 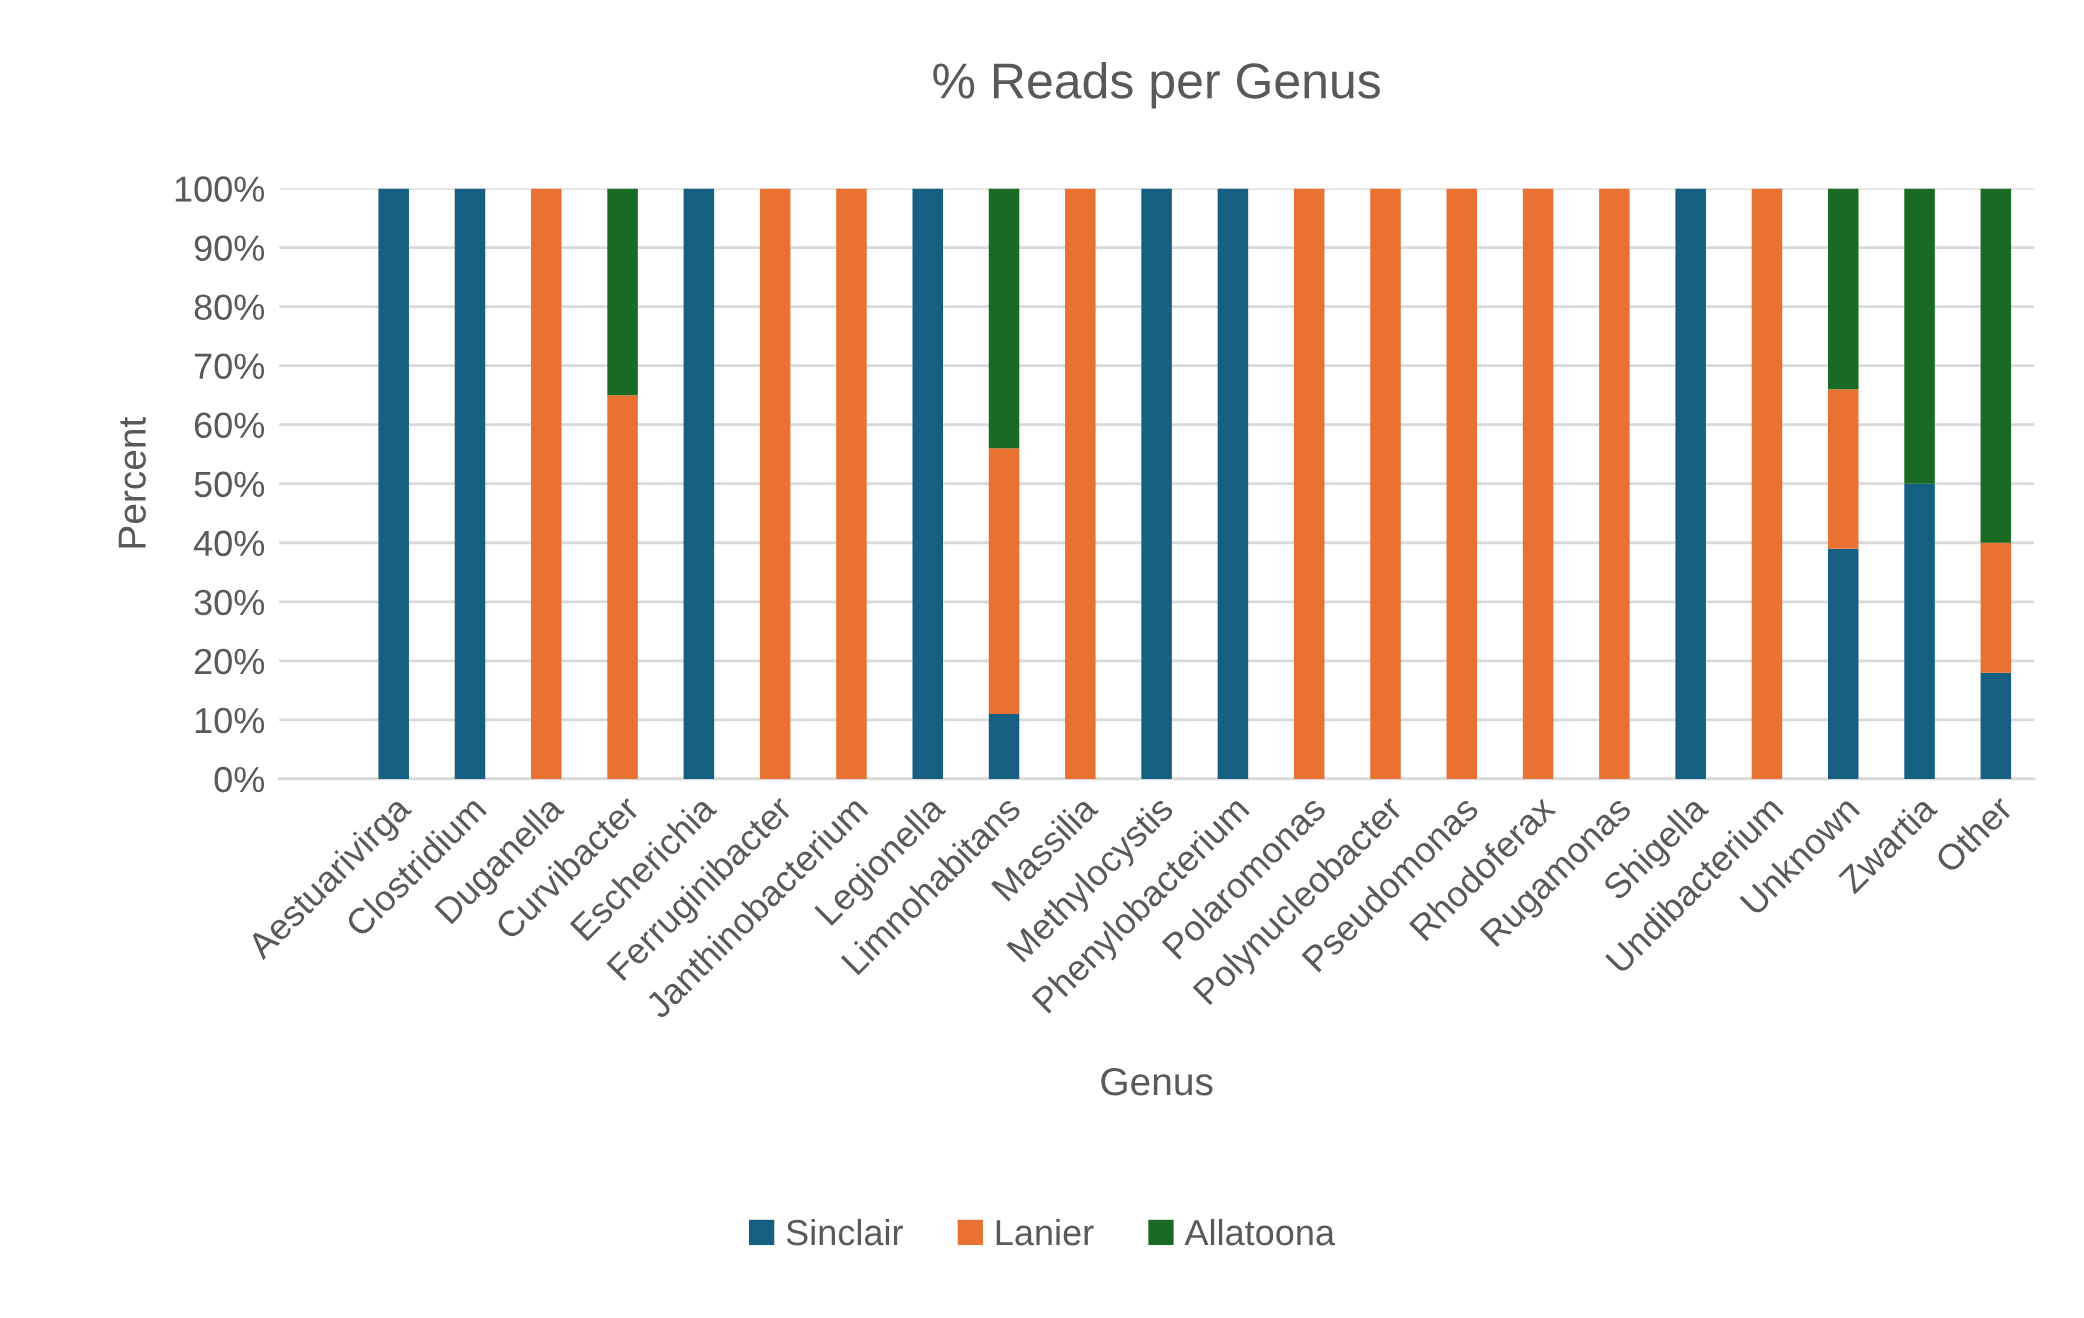 What do you see at coordinates (229, 602) in the screenshot?
I see `y-tick-label: 30%` at bounding box center [229, 602].